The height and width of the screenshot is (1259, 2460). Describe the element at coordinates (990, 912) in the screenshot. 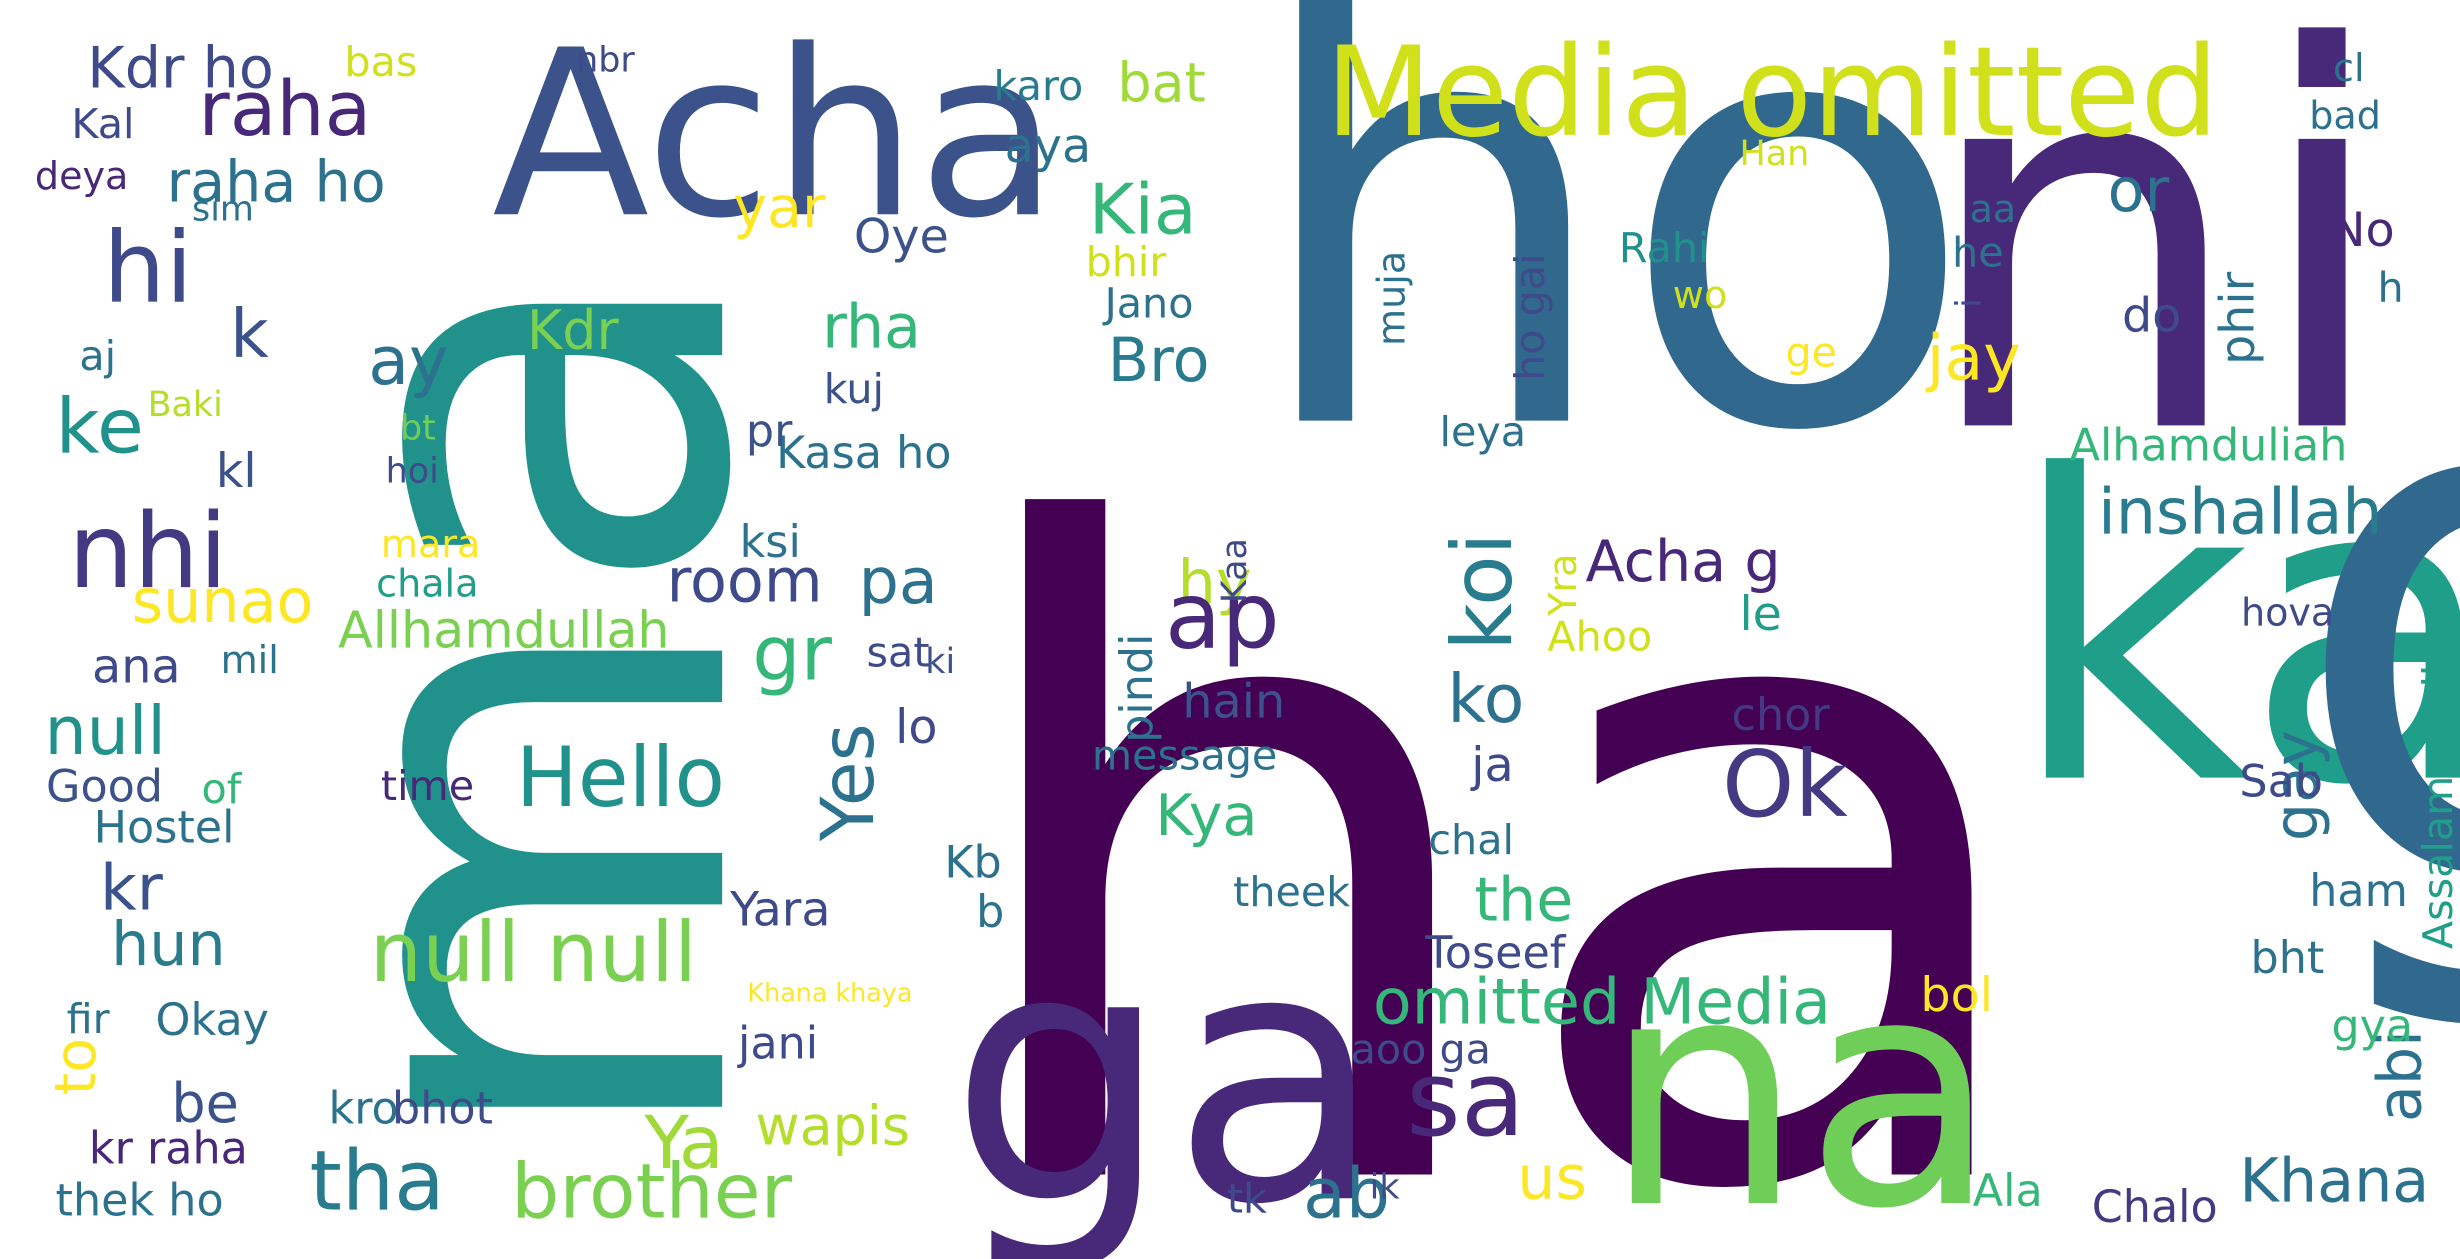

I see `word-b: b` at that location.